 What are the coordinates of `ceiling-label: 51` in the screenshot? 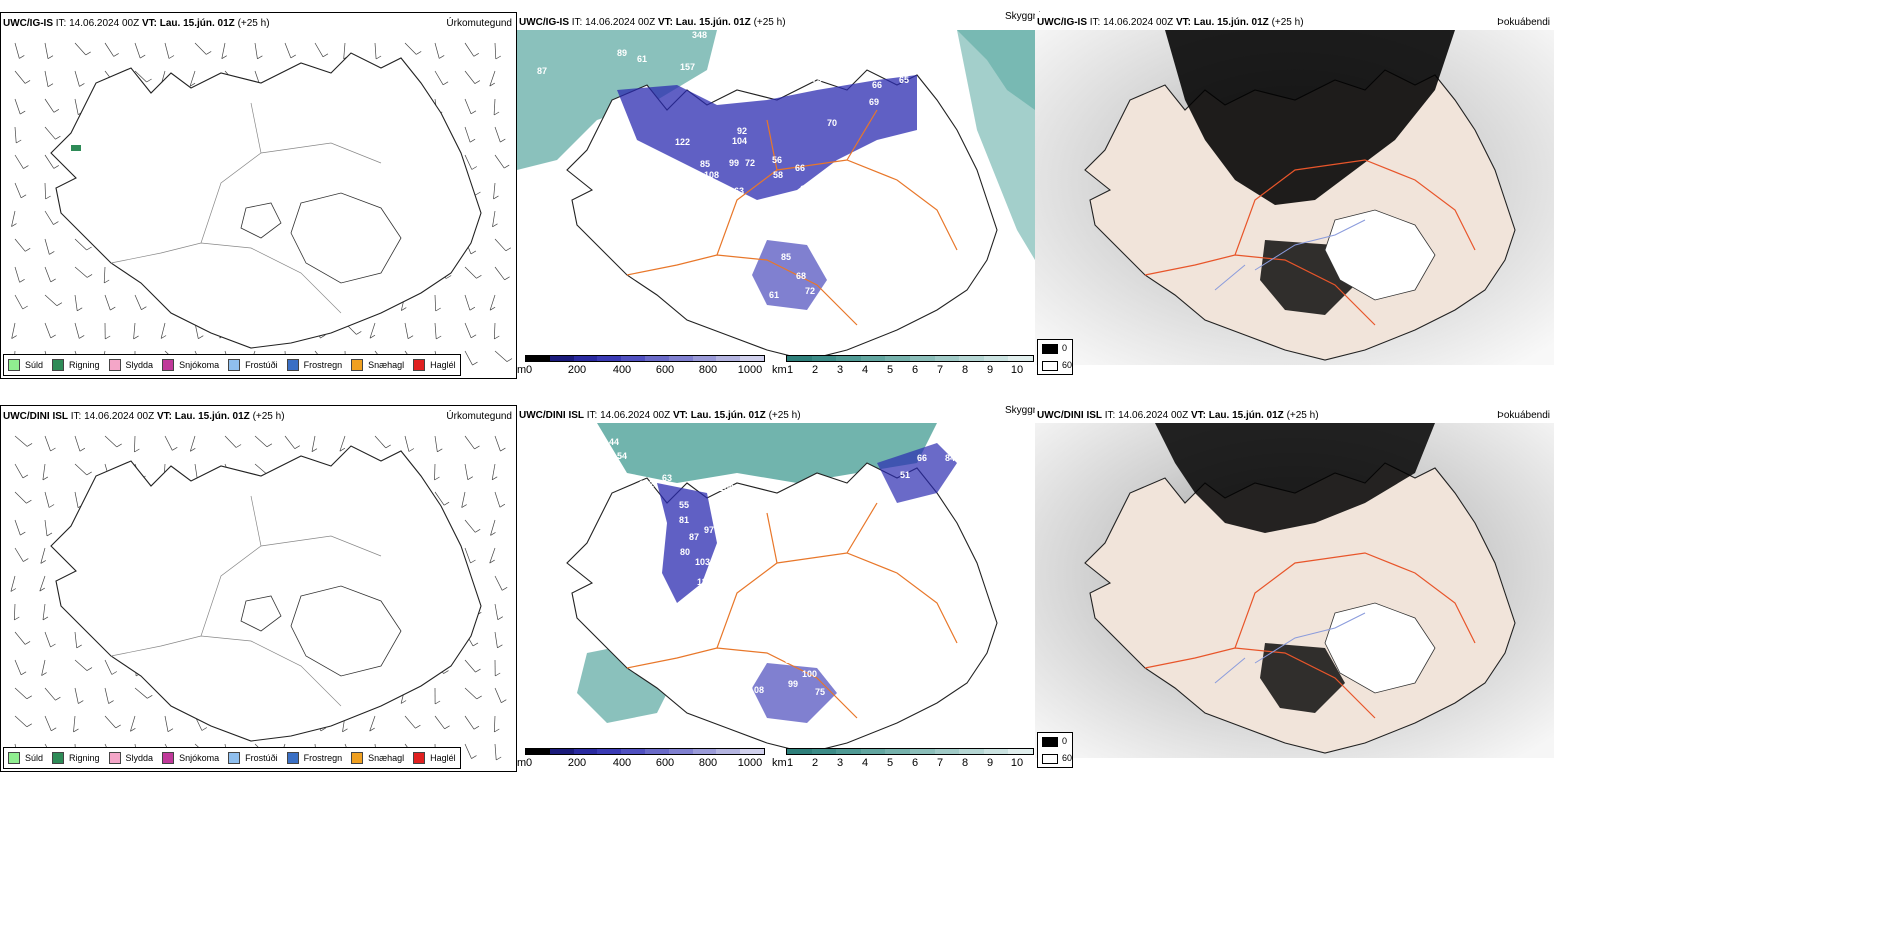 It's located at (905, 475).